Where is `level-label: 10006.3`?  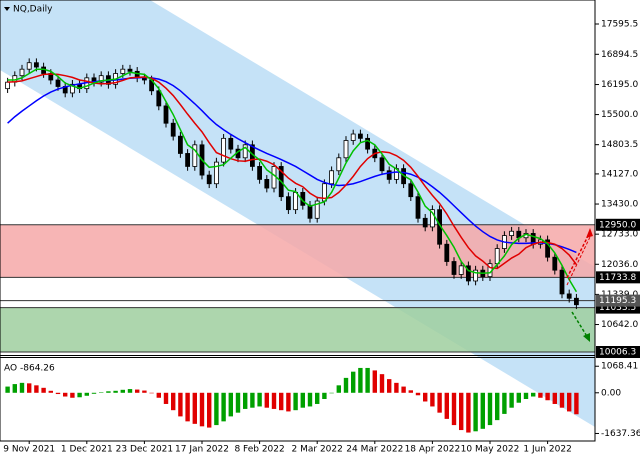
level-label: 10006.3 is located at coordinates (617, 353).